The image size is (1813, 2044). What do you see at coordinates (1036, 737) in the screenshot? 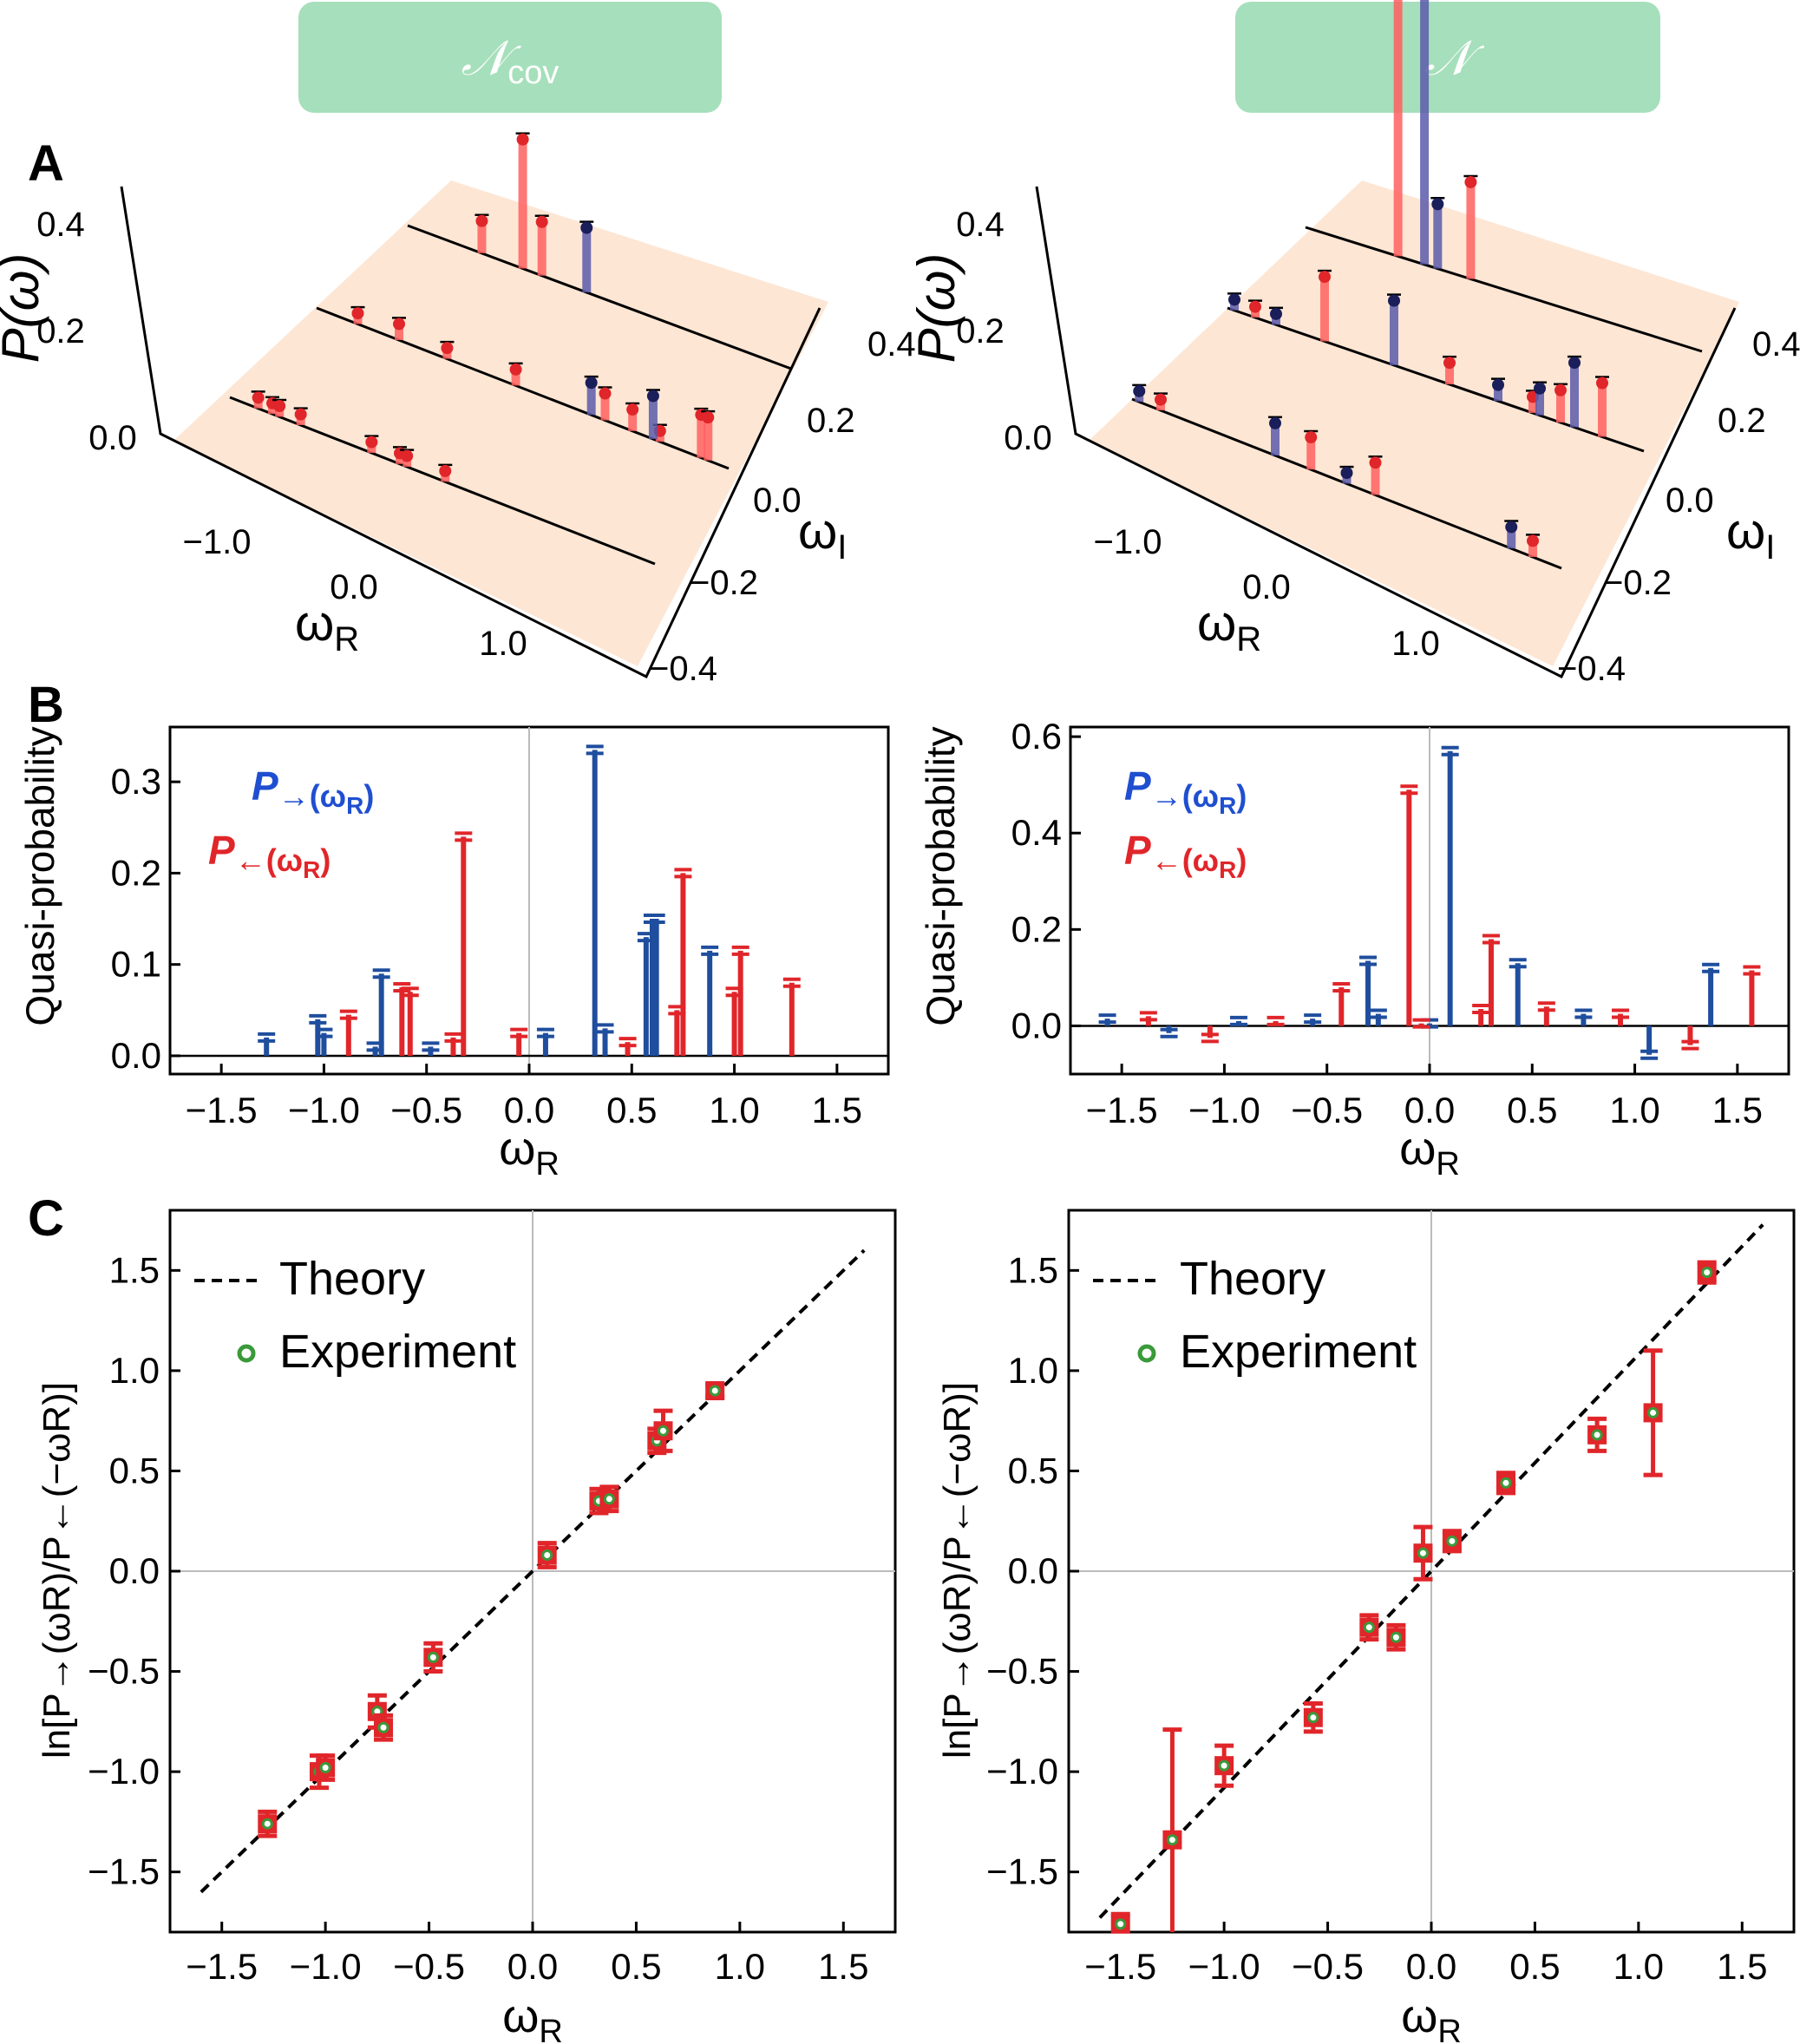
I see `y-tick-label: 0.6` at bounding box center [1036, 737].